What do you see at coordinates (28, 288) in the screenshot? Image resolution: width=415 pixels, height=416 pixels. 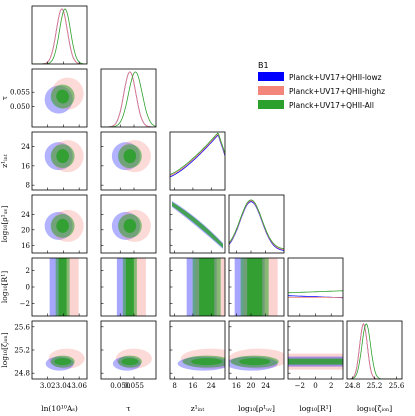 I see `y-tick-label: 0` at bounding box center [28, 288].